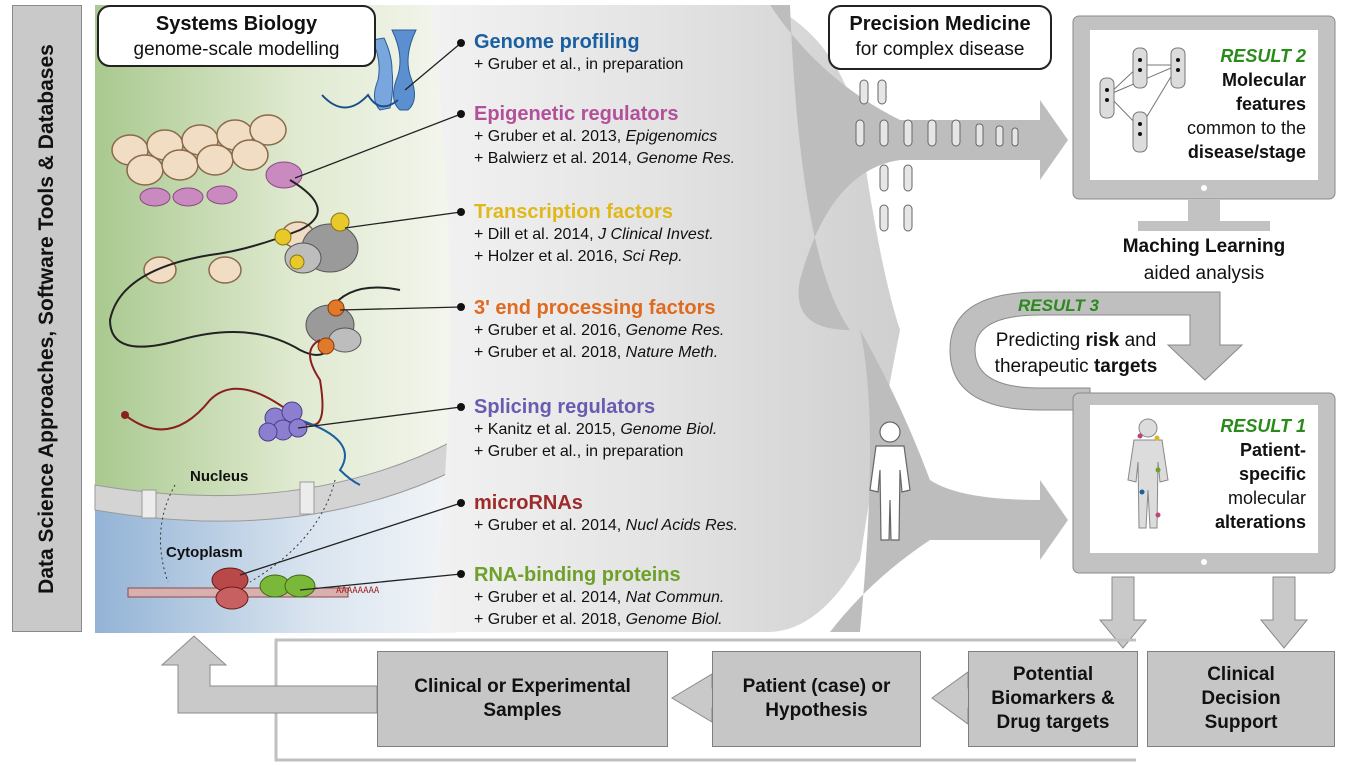  What do you see at coordinates (1076, 366) in the screenshot?
I see `result3-line-2: therapeutic targets` at bounding box center [1076, 366].